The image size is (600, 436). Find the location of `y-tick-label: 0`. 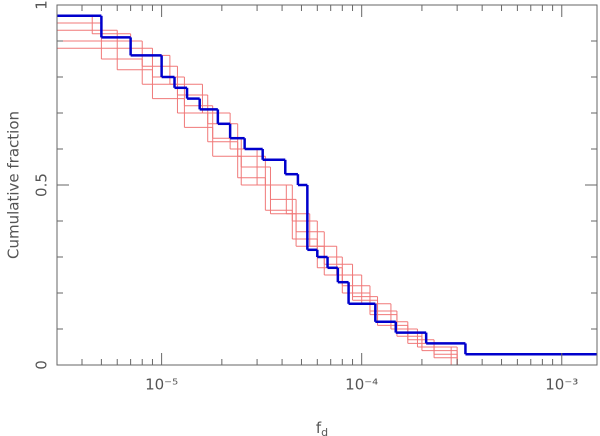

y-tick-label: 0 is located at coordinates (42, 365).